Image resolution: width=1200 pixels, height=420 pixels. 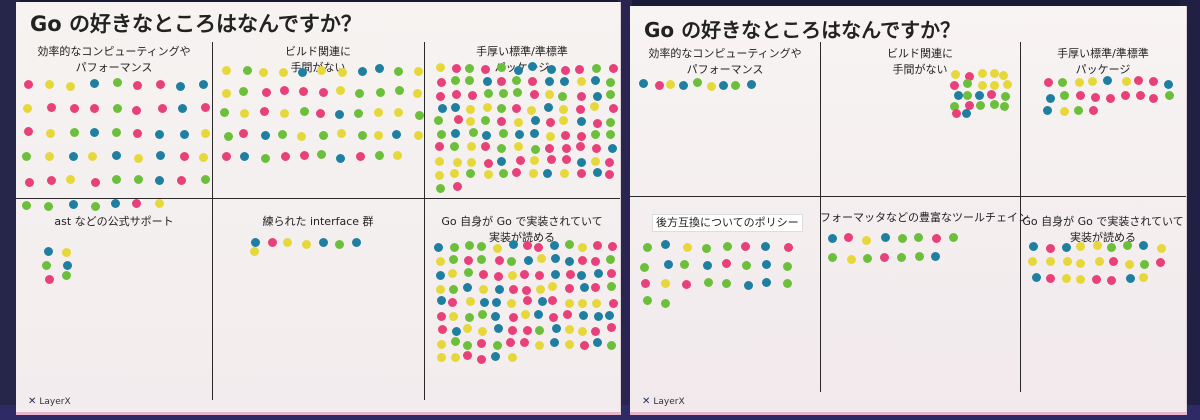 What do you see at coordinates (727, 223) in the screenshot?
I see `cell-label-compat: 後方互換についてのポリシー` at bounding box center [727, 223].